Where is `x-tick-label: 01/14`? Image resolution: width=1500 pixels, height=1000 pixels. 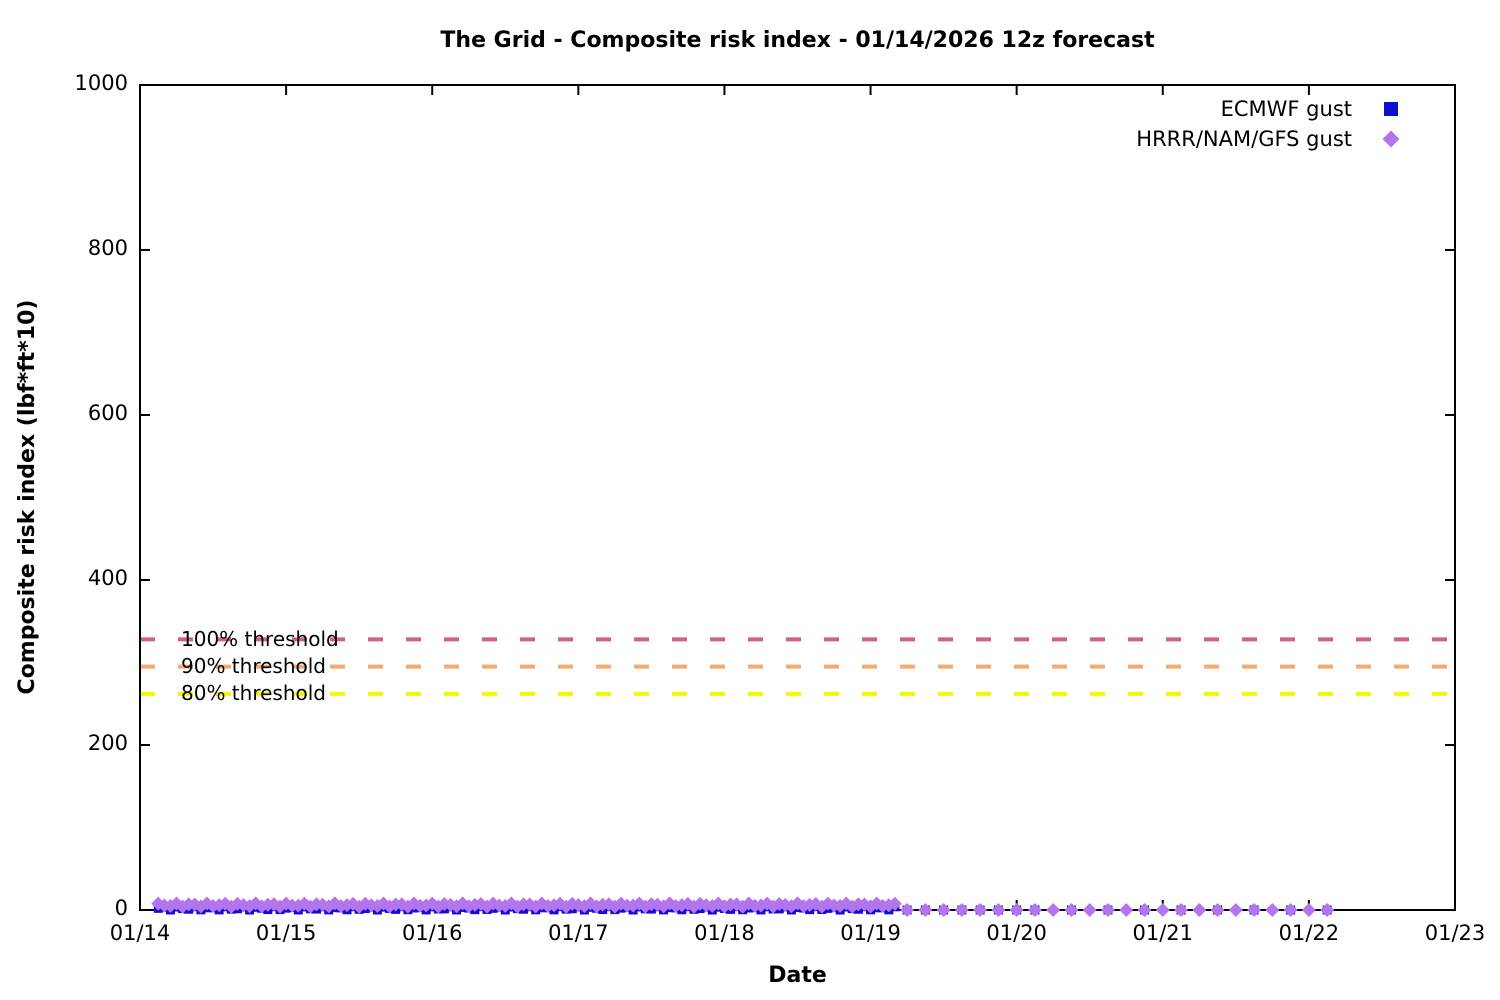 x-tick-label: 01/14 is located at coordinates (140, 933).